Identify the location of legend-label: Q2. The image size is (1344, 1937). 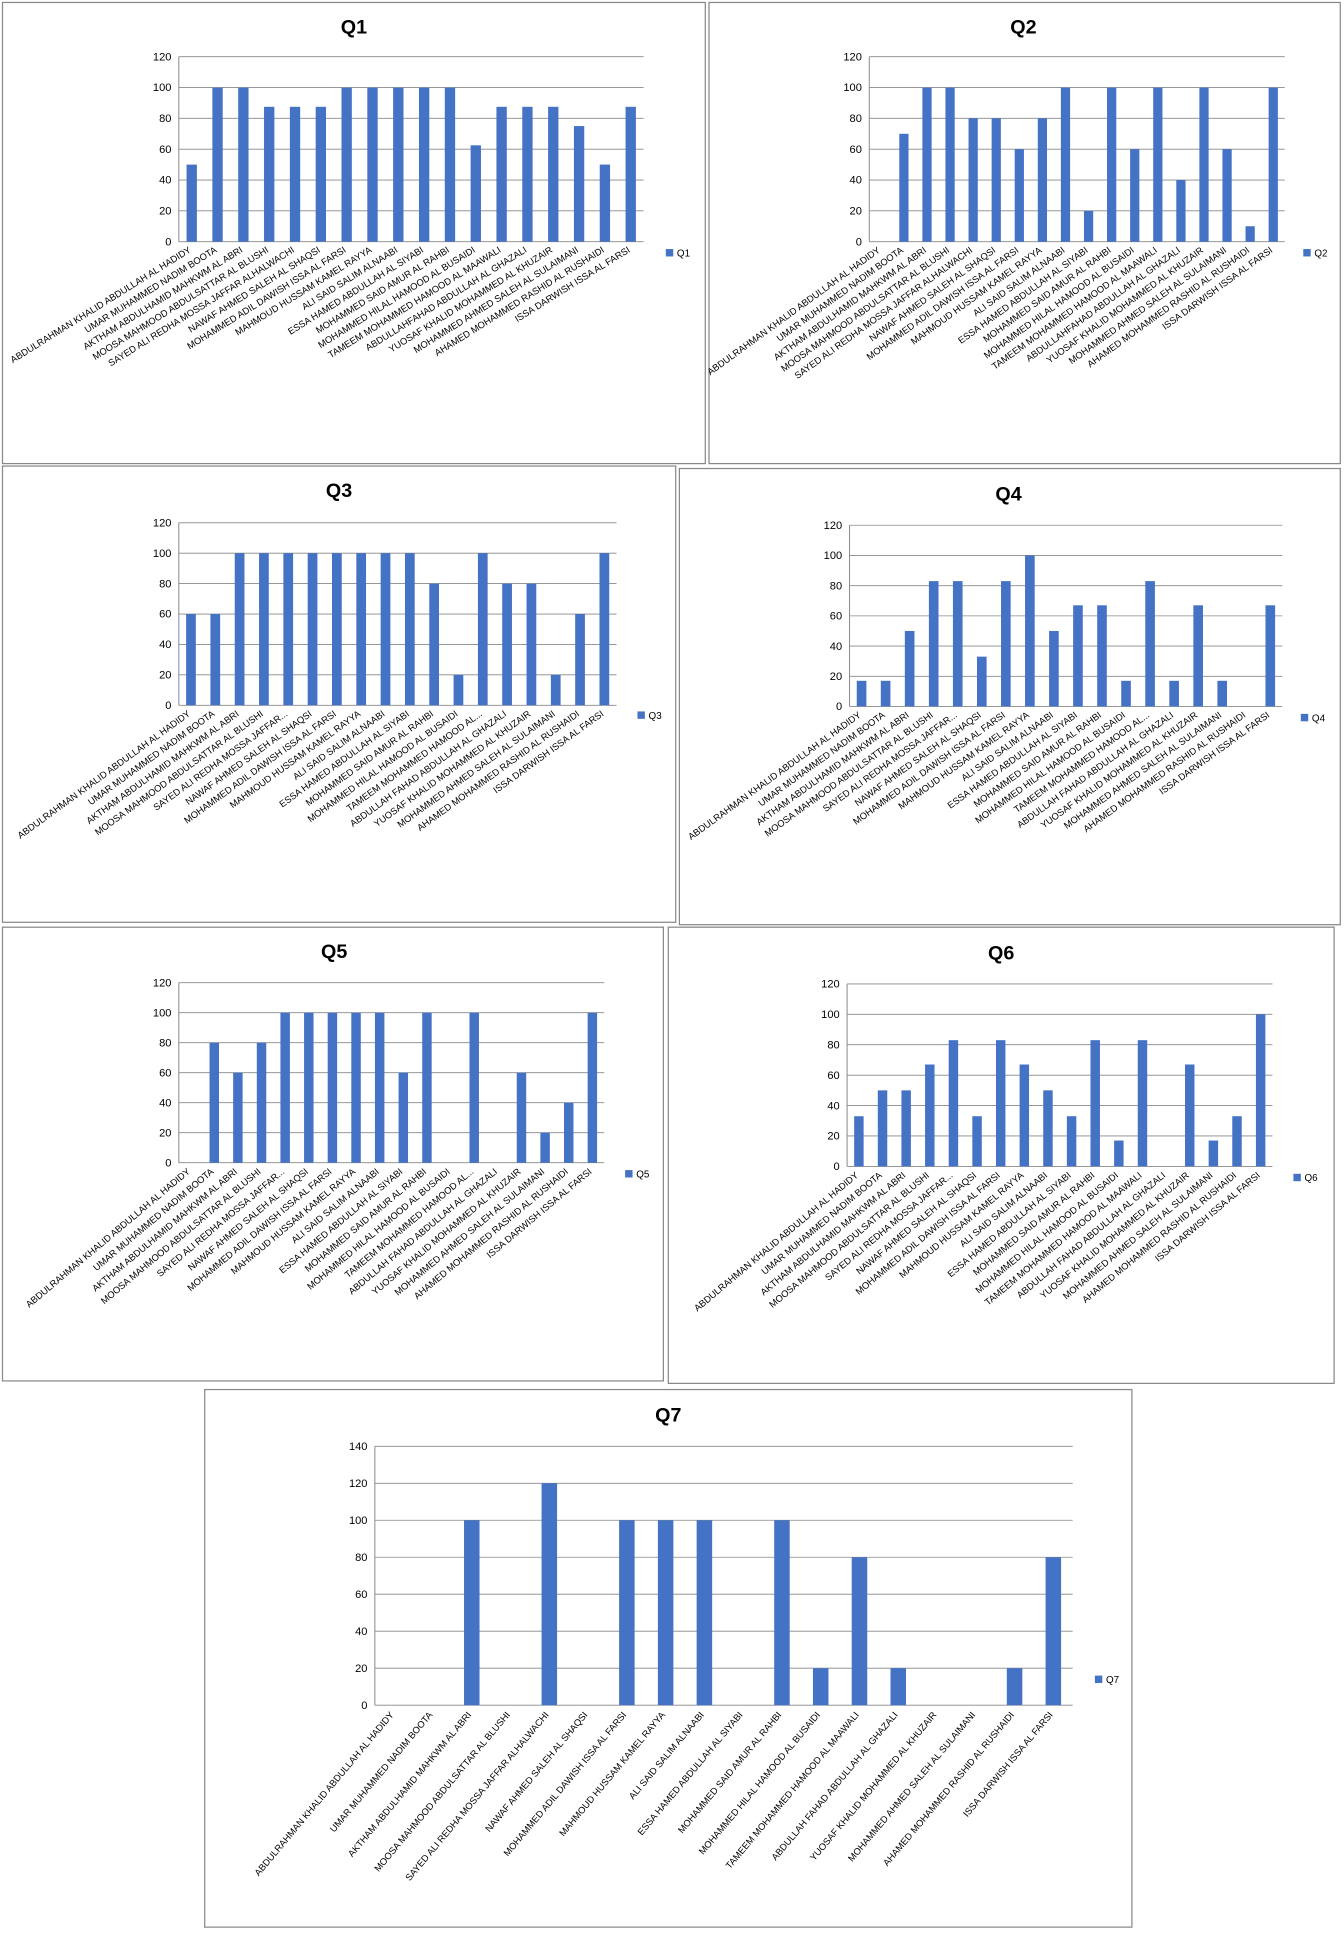
(1320, 253).